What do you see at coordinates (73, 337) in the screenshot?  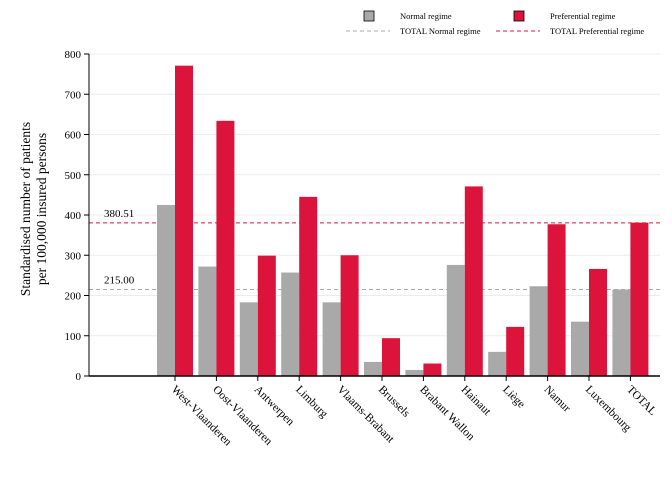 I see `y-tick-label: 100` at bounding box center [73, 337].